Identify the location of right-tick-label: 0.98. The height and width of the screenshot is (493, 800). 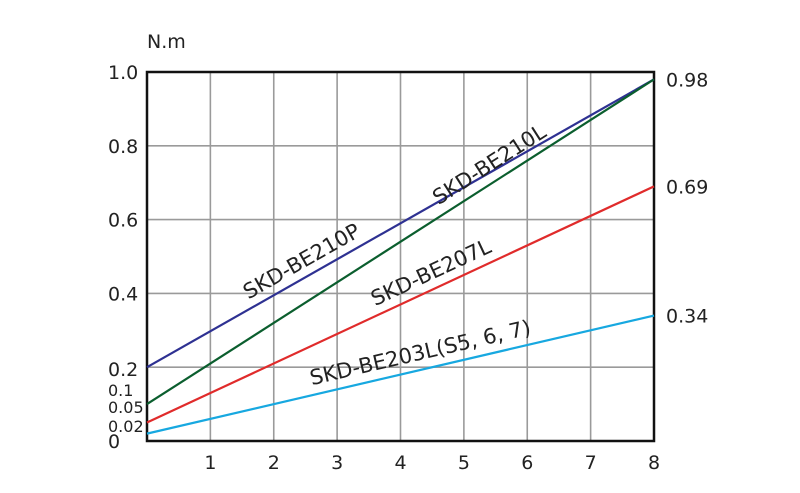
(687, 80).